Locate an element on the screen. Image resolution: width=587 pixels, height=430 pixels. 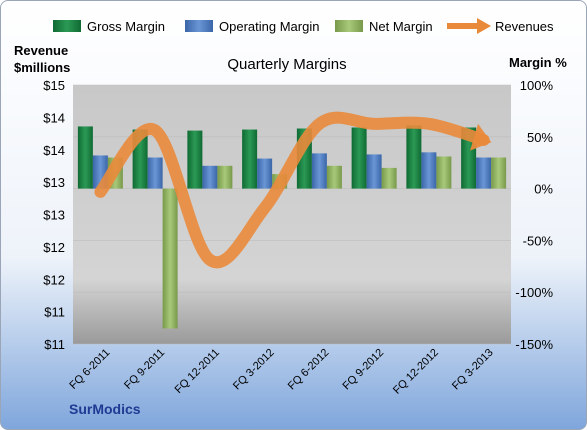
revenue-arrow-head is located at coordinates (481, 137).